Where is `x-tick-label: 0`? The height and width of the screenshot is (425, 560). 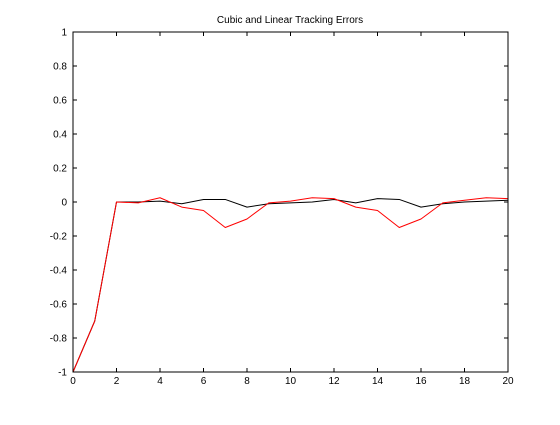
x-tick-label: 0 is located at coordinates (73, 381).